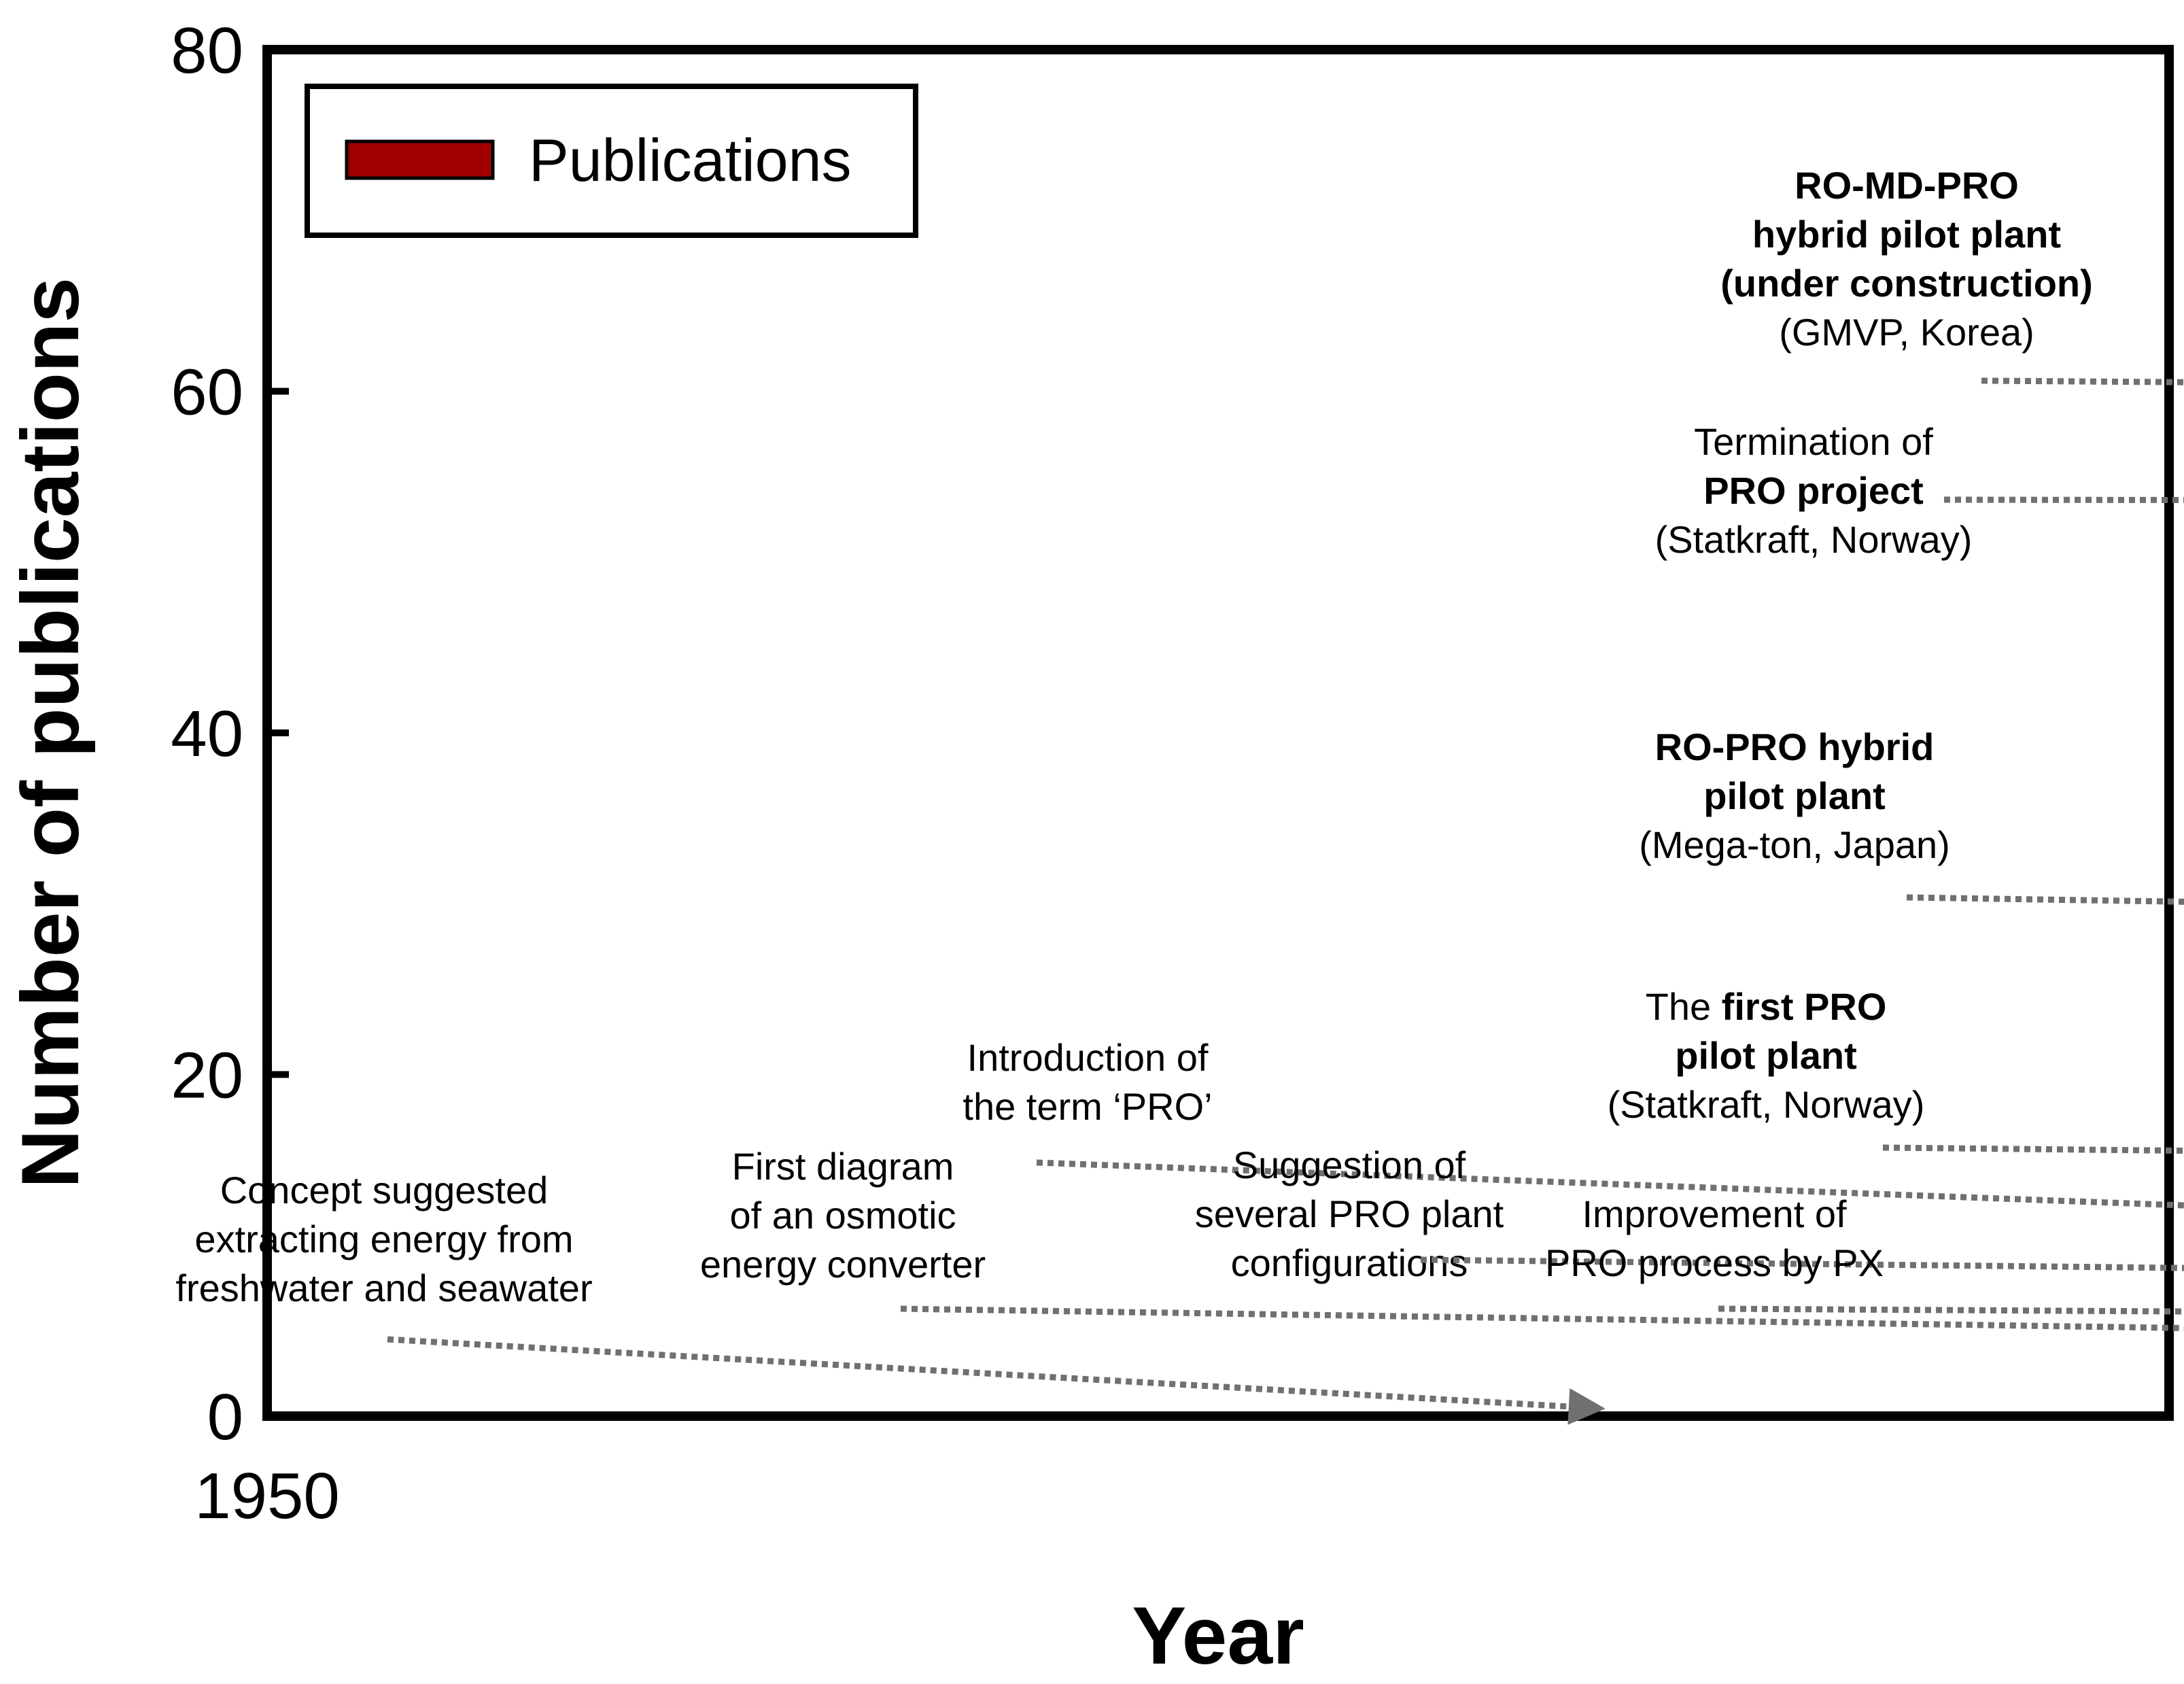 The width and height of the screenshot is (2184, 1684). I want to click on annotation-4: Improvement of PRO process by PX, so click(1864, 1253).